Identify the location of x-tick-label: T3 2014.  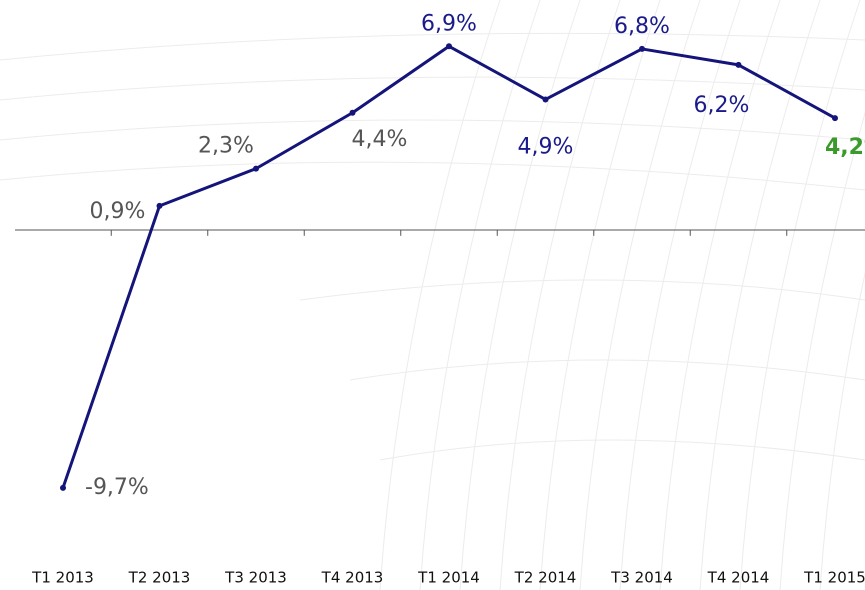
(641, 578).